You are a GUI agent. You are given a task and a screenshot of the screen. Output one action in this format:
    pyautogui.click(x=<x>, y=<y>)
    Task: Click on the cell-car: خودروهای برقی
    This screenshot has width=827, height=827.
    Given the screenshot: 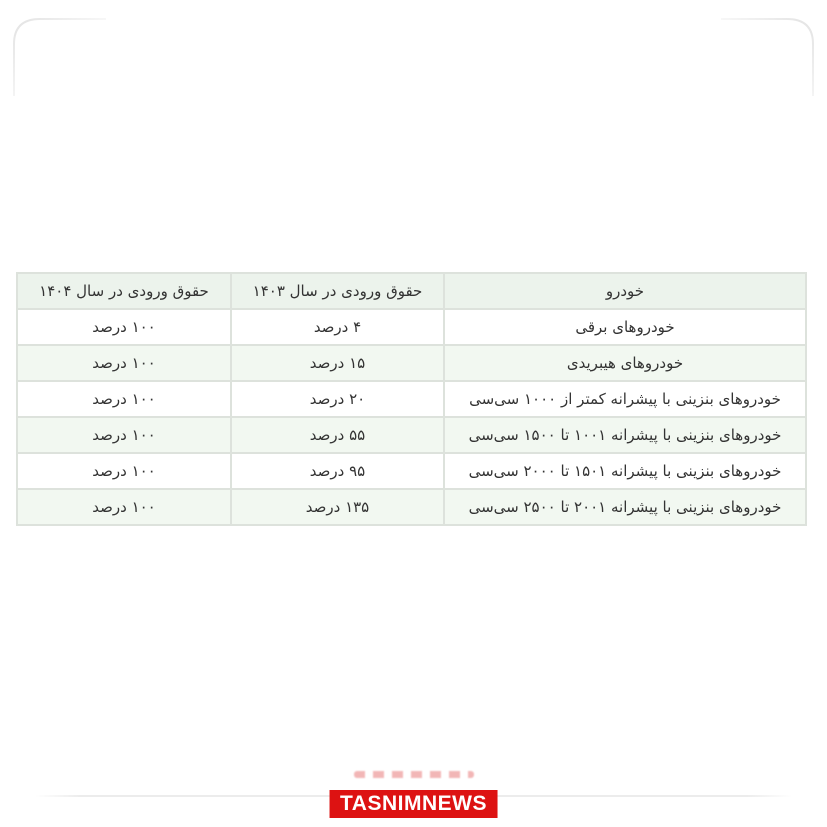 What is the action you would take?
    pyautogui.click(x=625, y=327)
    